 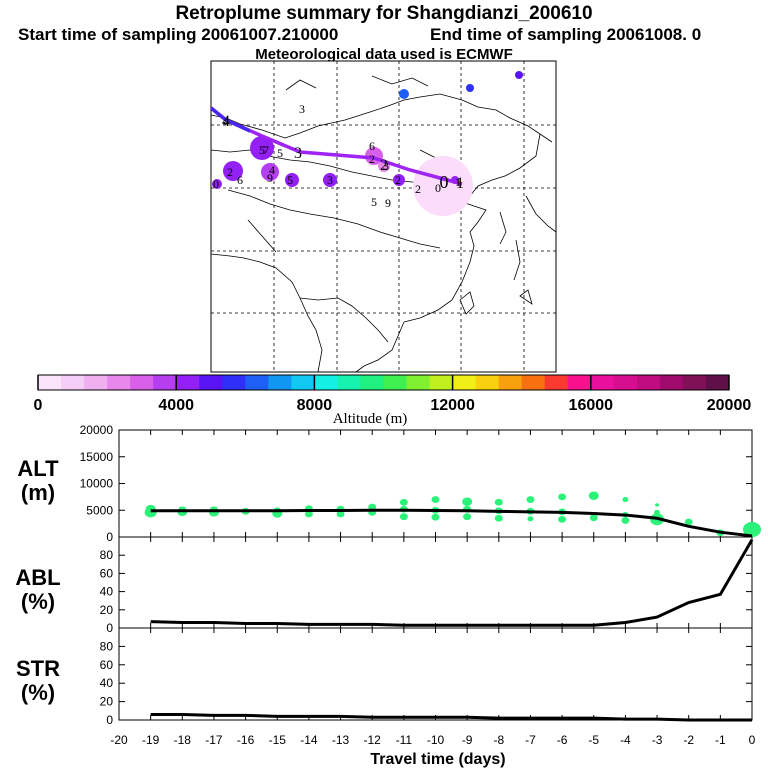 I want to click on altitude-median-line, so click(x=451, y=523).